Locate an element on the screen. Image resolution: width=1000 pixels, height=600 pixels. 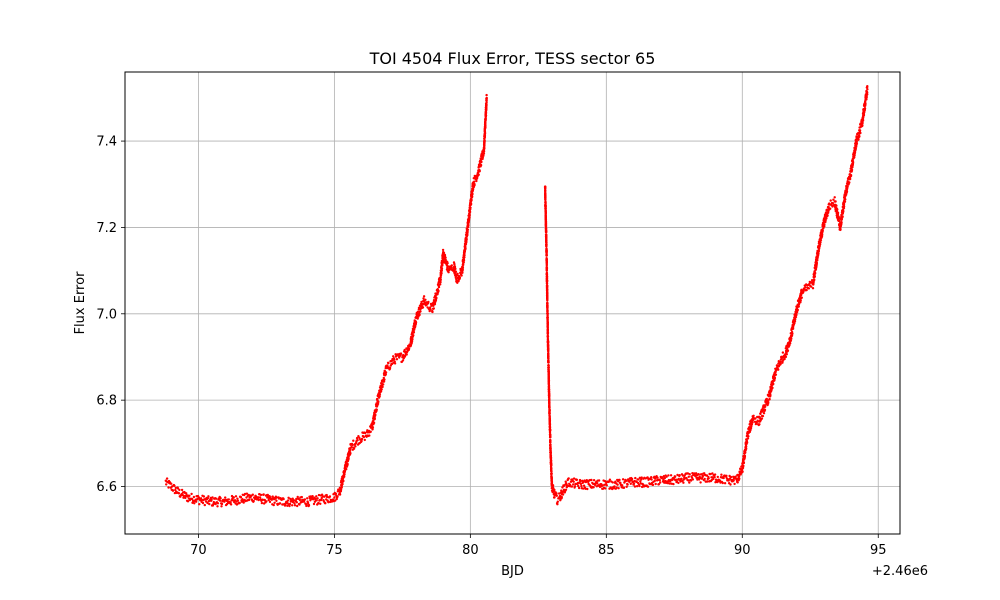
y-tick-label: 6.6 is located at coordinates (106, 487).